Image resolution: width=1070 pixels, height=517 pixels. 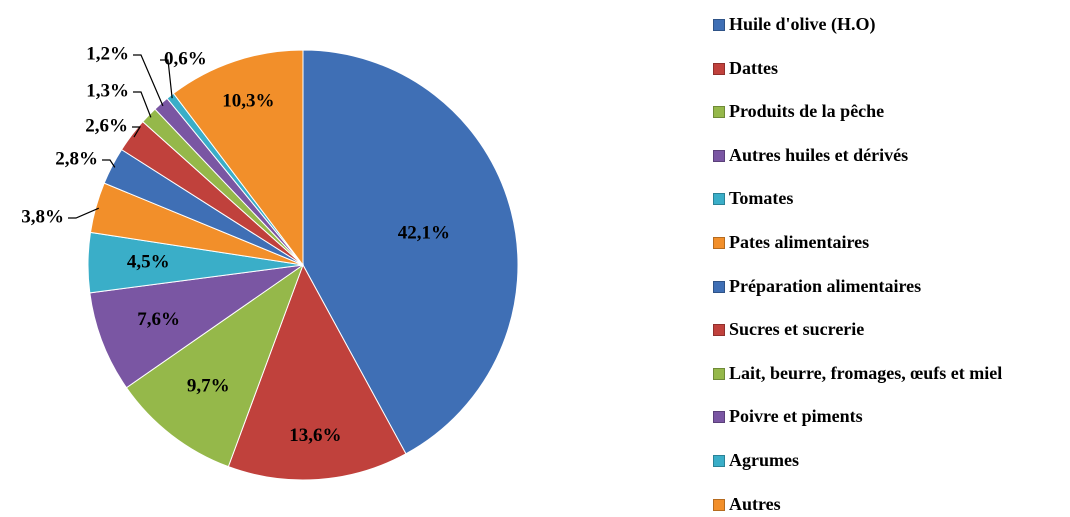 What do you see at coordinates (799, 242) in the screenshot?
I see `legend-label: Pates alimentaires` at bounding box center [799, 242].